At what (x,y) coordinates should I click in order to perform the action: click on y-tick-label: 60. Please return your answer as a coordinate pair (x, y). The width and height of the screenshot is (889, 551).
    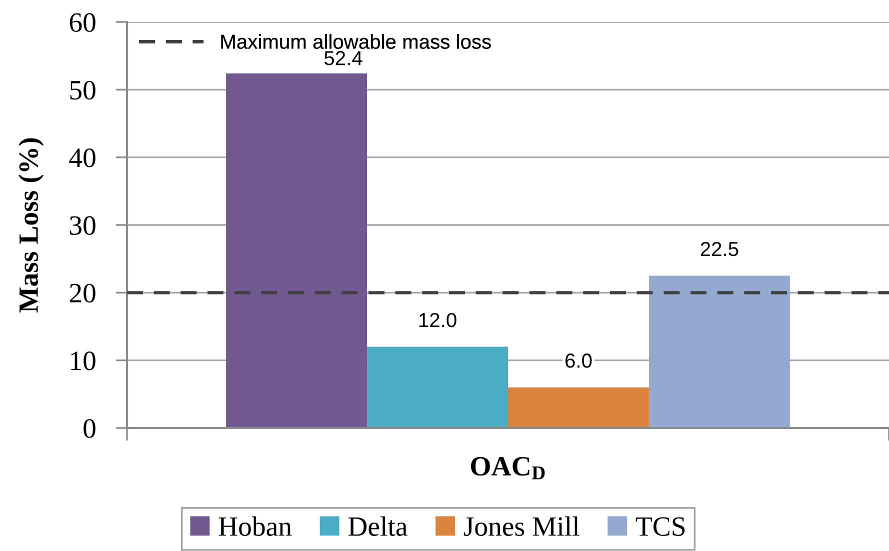
    Looking at the image, I should click on (83, 22).